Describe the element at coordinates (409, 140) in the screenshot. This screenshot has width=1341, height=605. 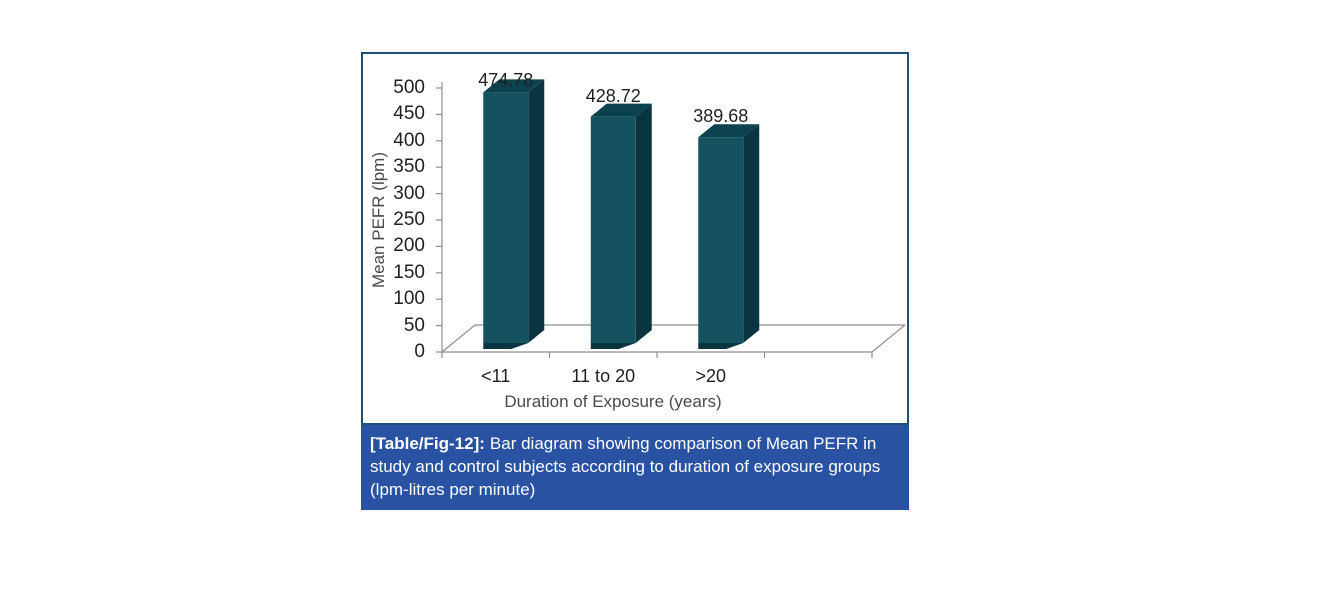
I see `y-tick-label: 400` at that location.